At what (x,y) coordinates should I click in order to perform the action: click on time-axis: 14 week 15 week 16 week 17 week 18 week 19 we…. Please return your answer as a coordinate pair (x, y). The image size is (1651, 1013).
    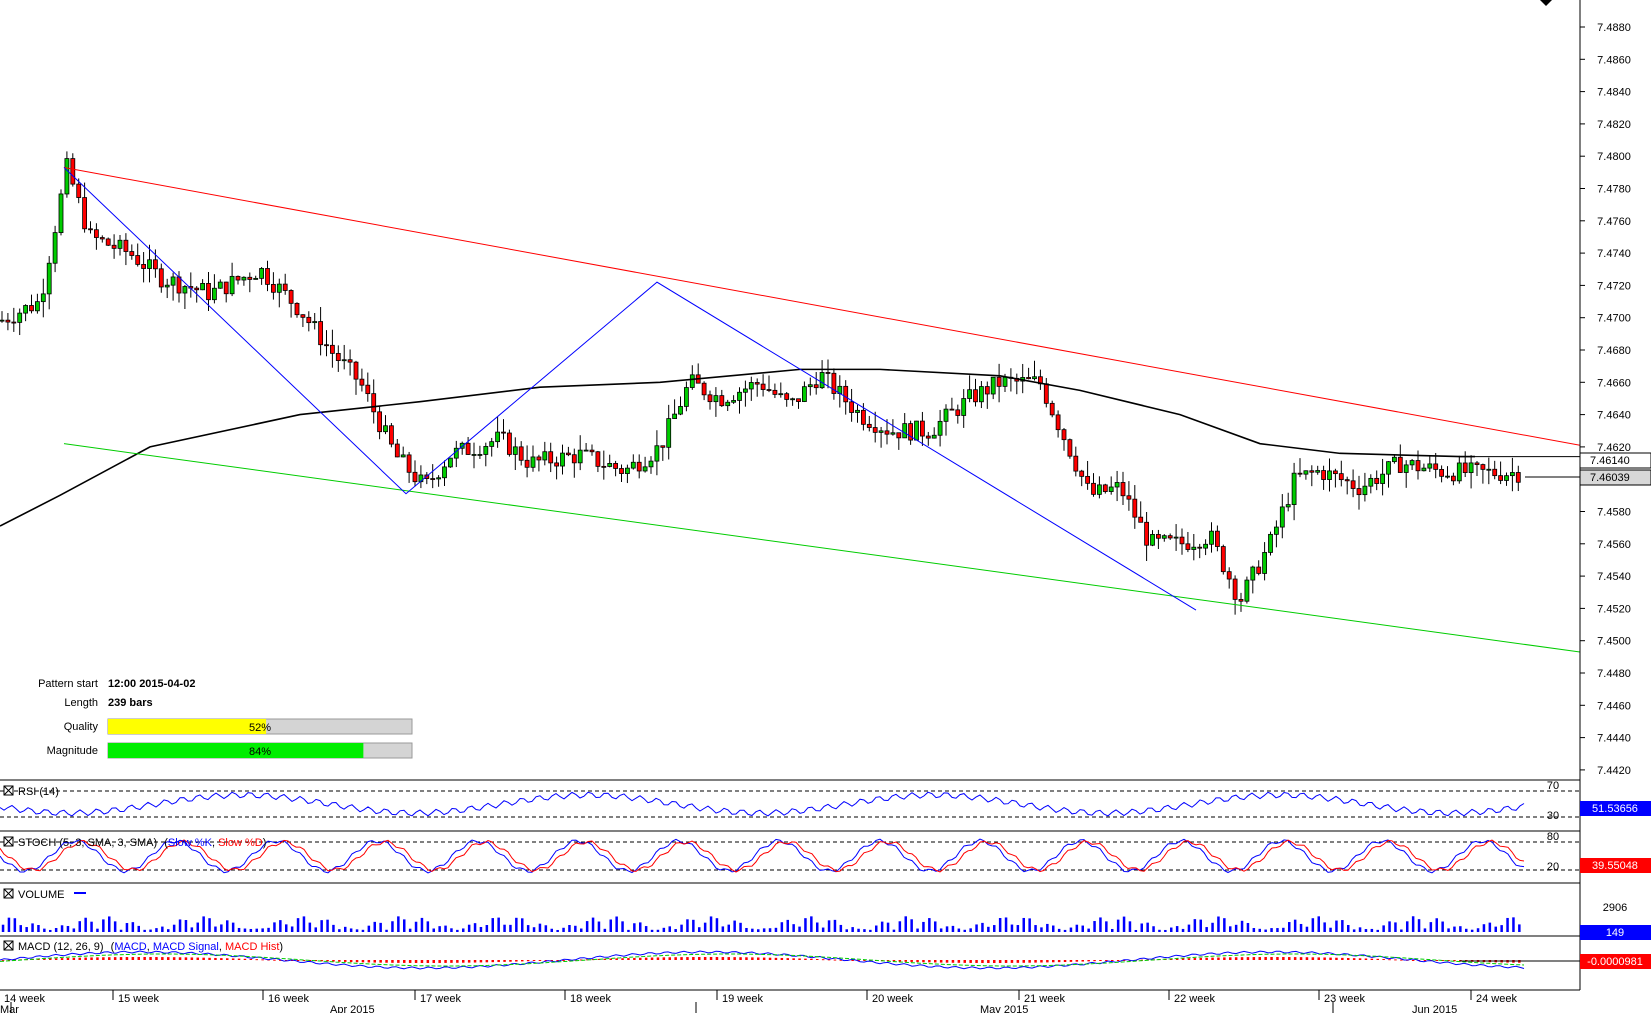
    Looking at the image, I should click on (758, 1001).